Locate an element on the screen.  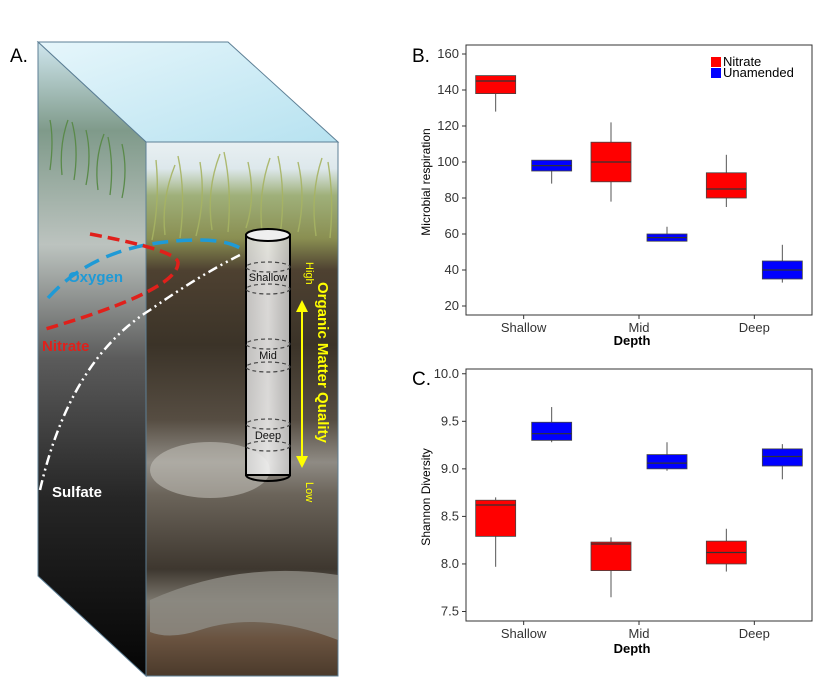
y-tick-label: 8.5 is located at coordinates (450, 515).